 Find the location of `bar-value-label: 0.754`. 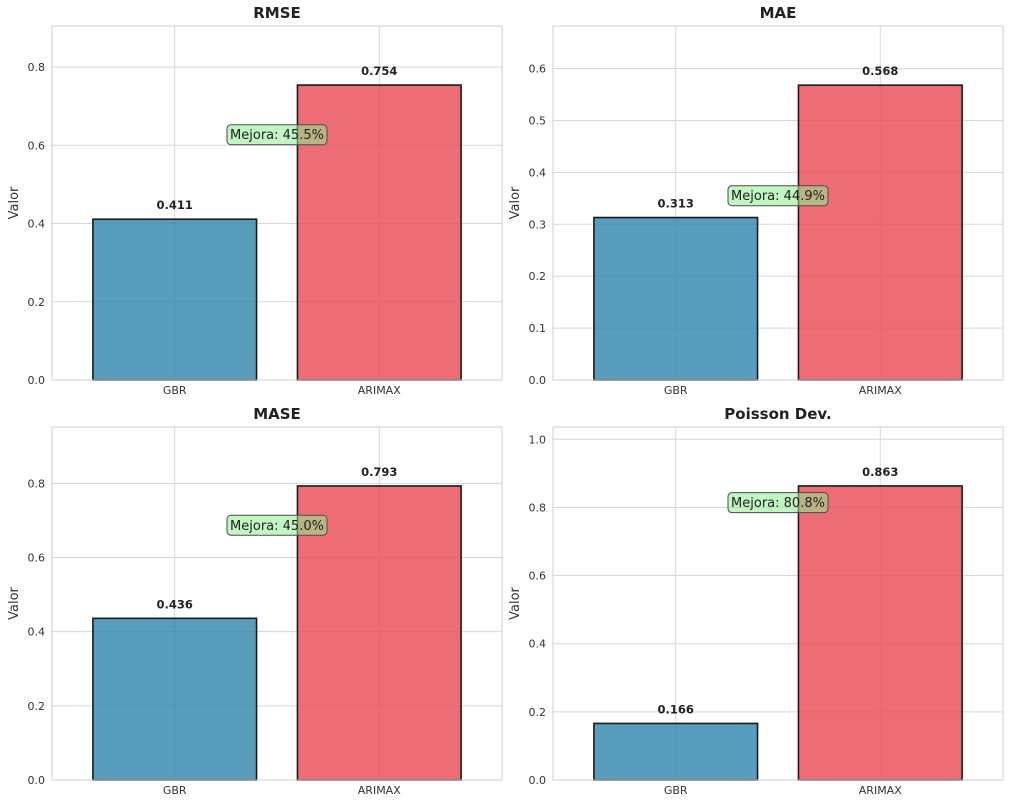

bar-value-label: 0.754 is located at coordinates (379, 71).